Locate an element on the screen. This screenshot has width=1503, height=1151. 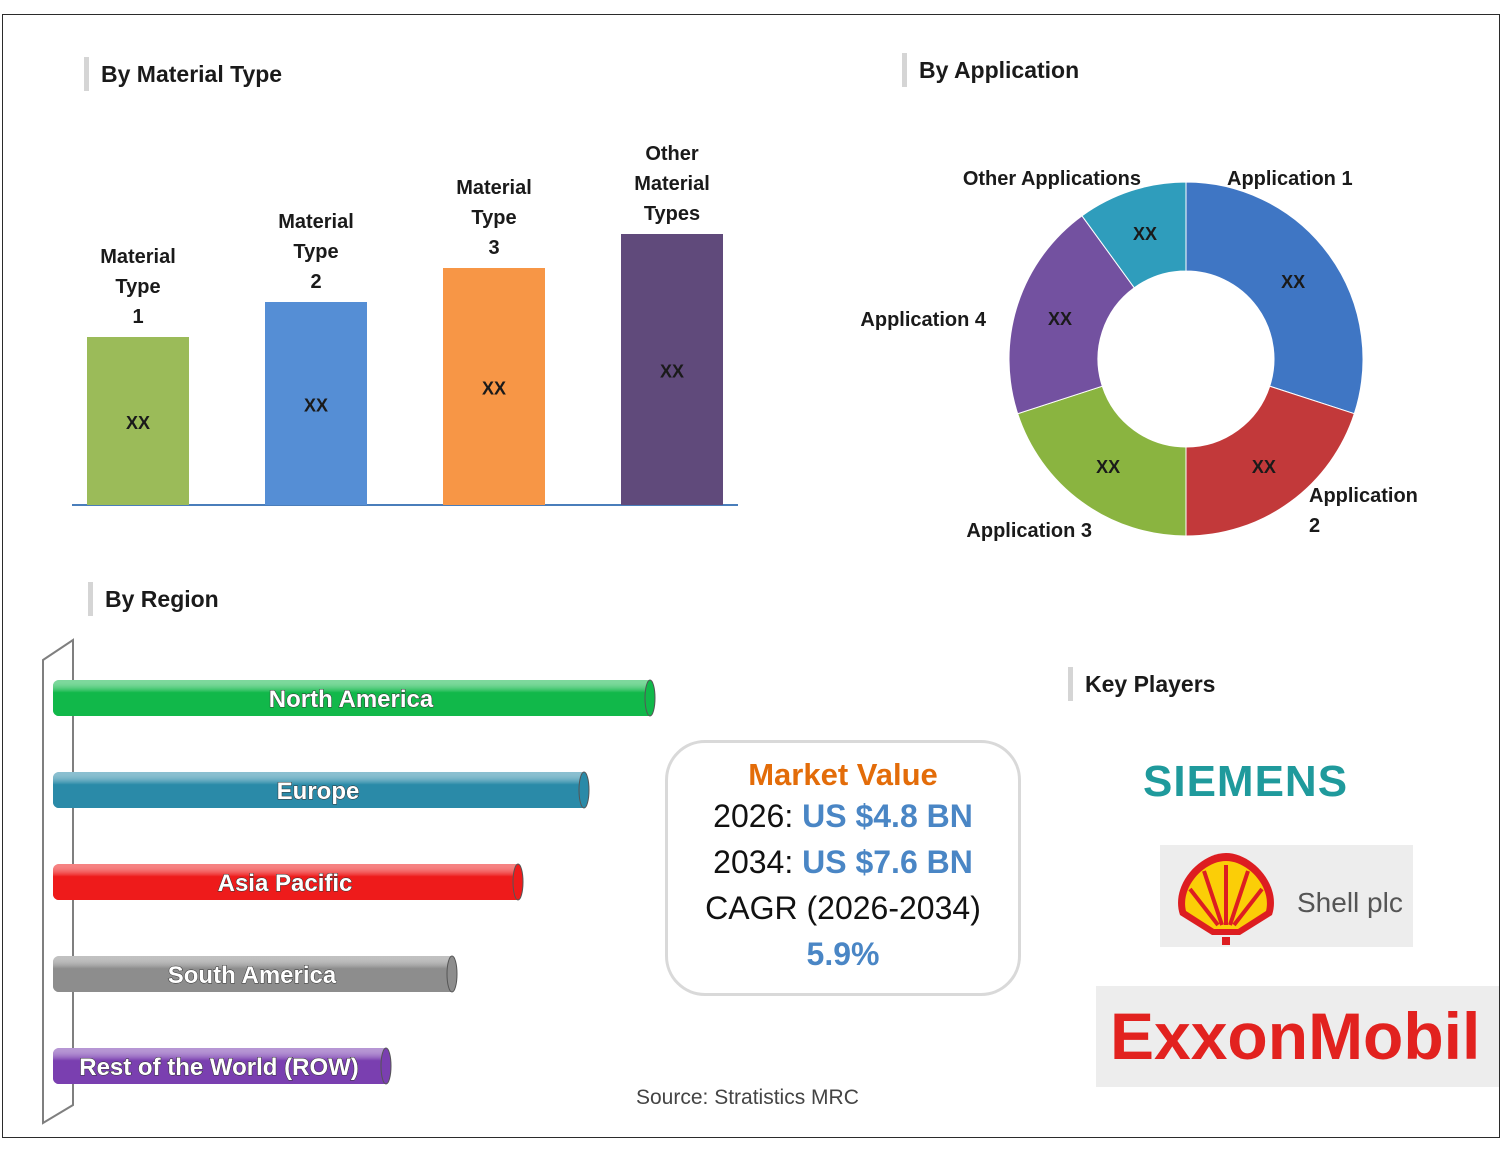
application-section-title: By Application is located at coordinates (990, 70).